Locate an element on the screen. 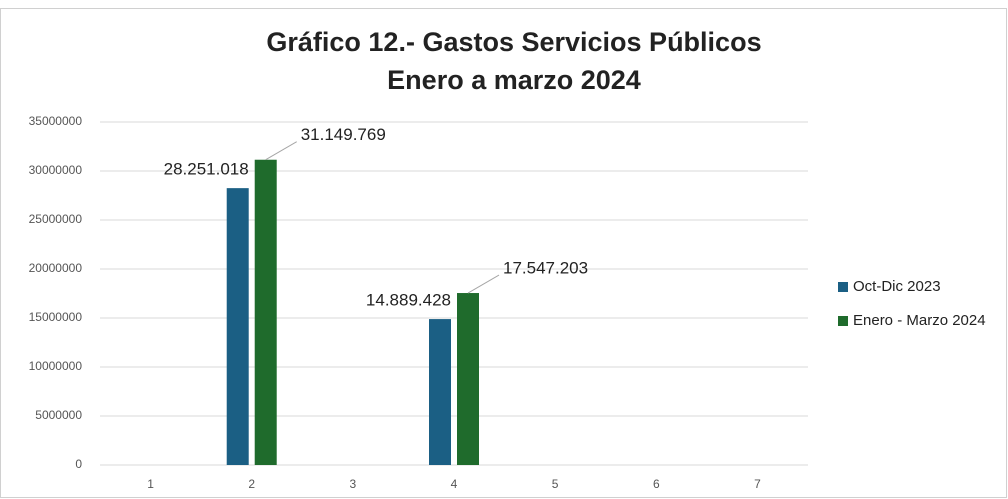 This screenshot has width=1008, height=499. y-tick-label: 20000000 is located at coordinates (56, 268).